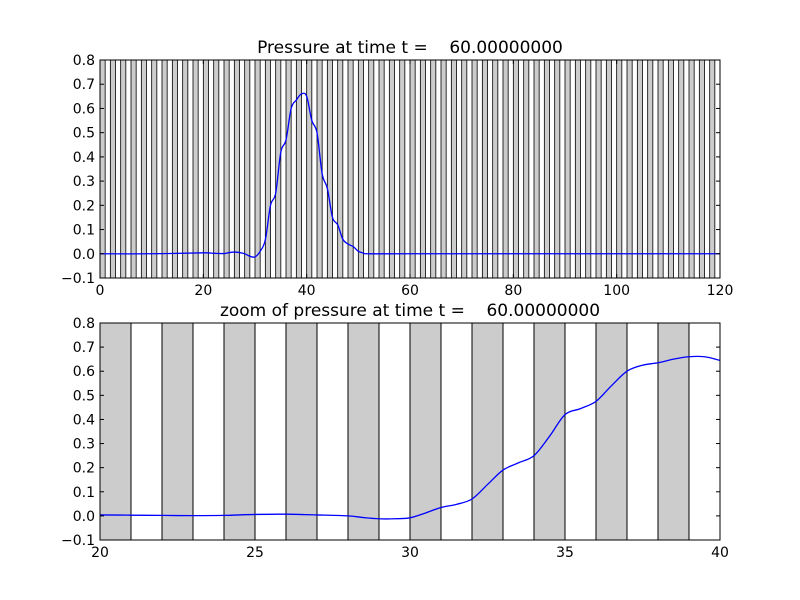  What do you see at coordinates (410, 553) in the screenshot?
I see `x-tick-label: 30` at bounding box center [410, 553].